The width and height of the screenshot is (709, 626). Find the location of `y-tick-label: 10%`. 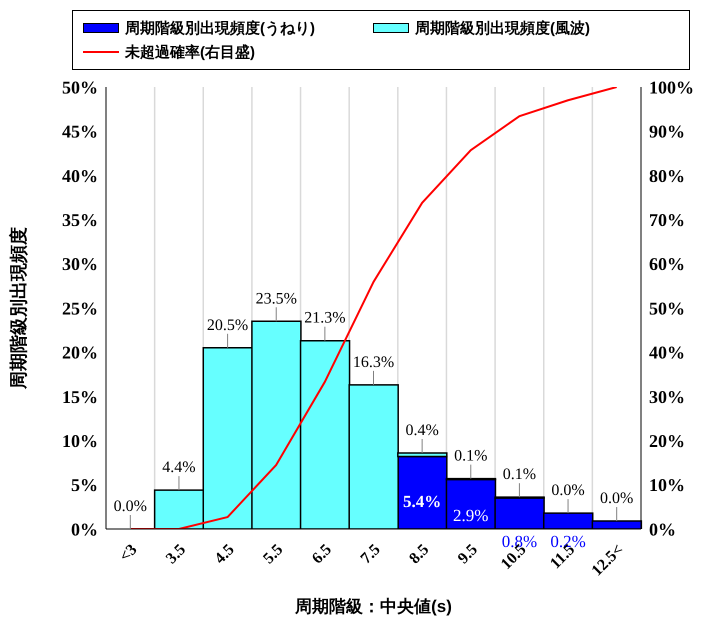

y-tick-label: 10% is located at coordinates (80, 440).